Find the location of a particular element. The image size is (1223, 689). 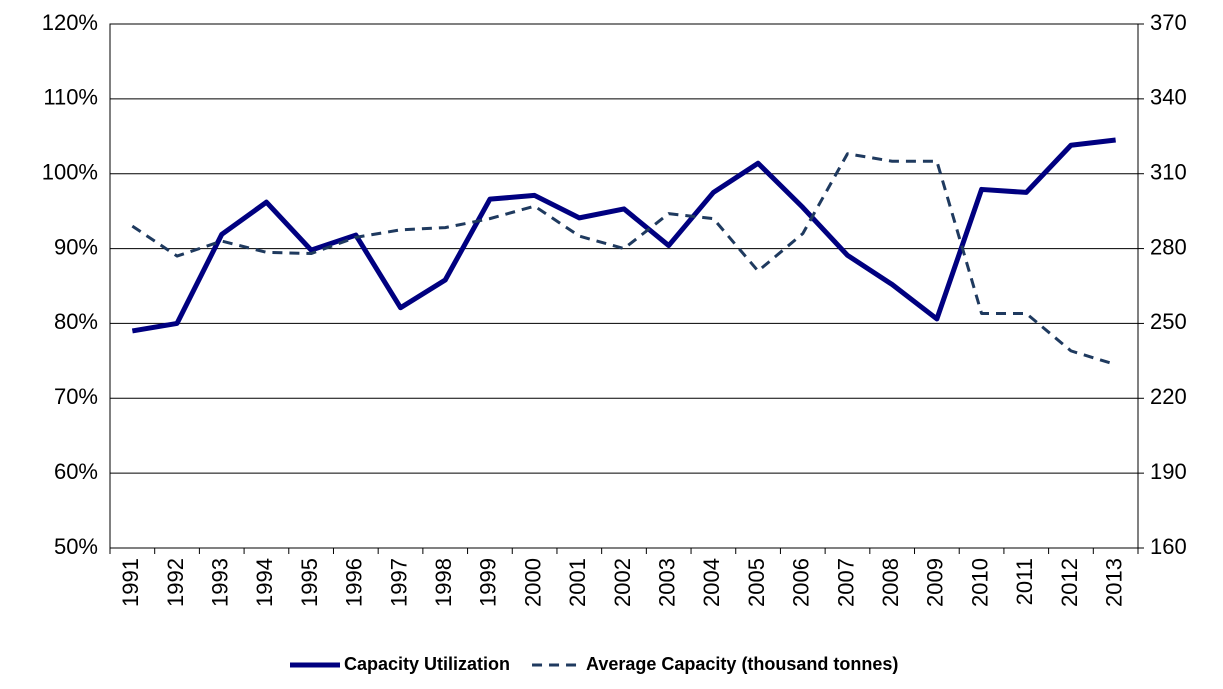

x-tick-label: 2011 is located at coordinates (1024, 581).